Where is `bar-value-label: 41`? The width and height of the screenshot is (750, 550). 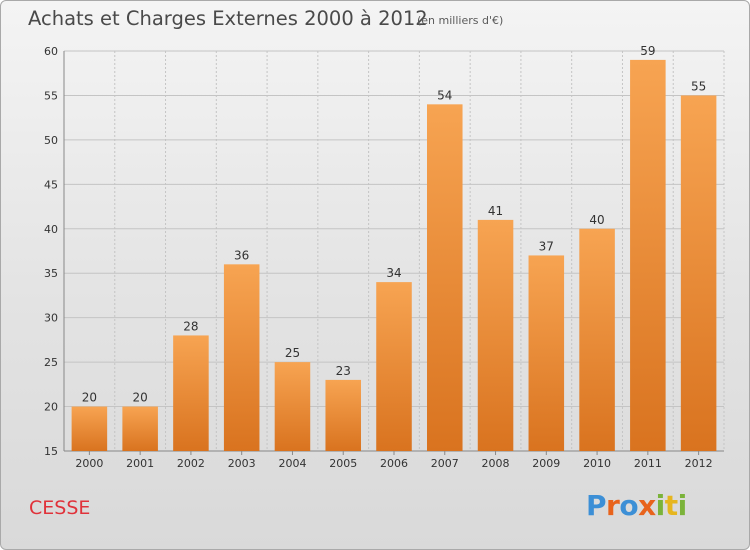
bar-value-label: 41 is located at coordinates (495, 211).